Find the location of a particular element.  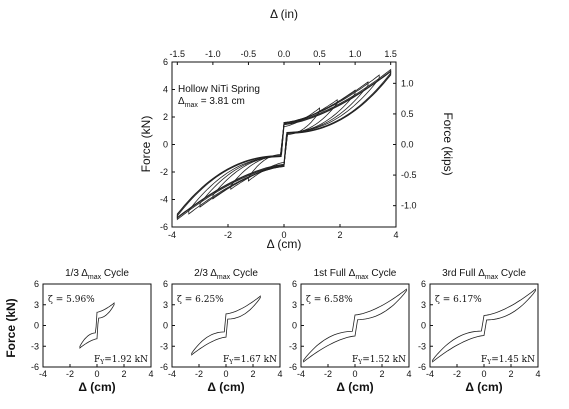

main-right-axis-label: Force (kips) is located at coordinates (448, 143).